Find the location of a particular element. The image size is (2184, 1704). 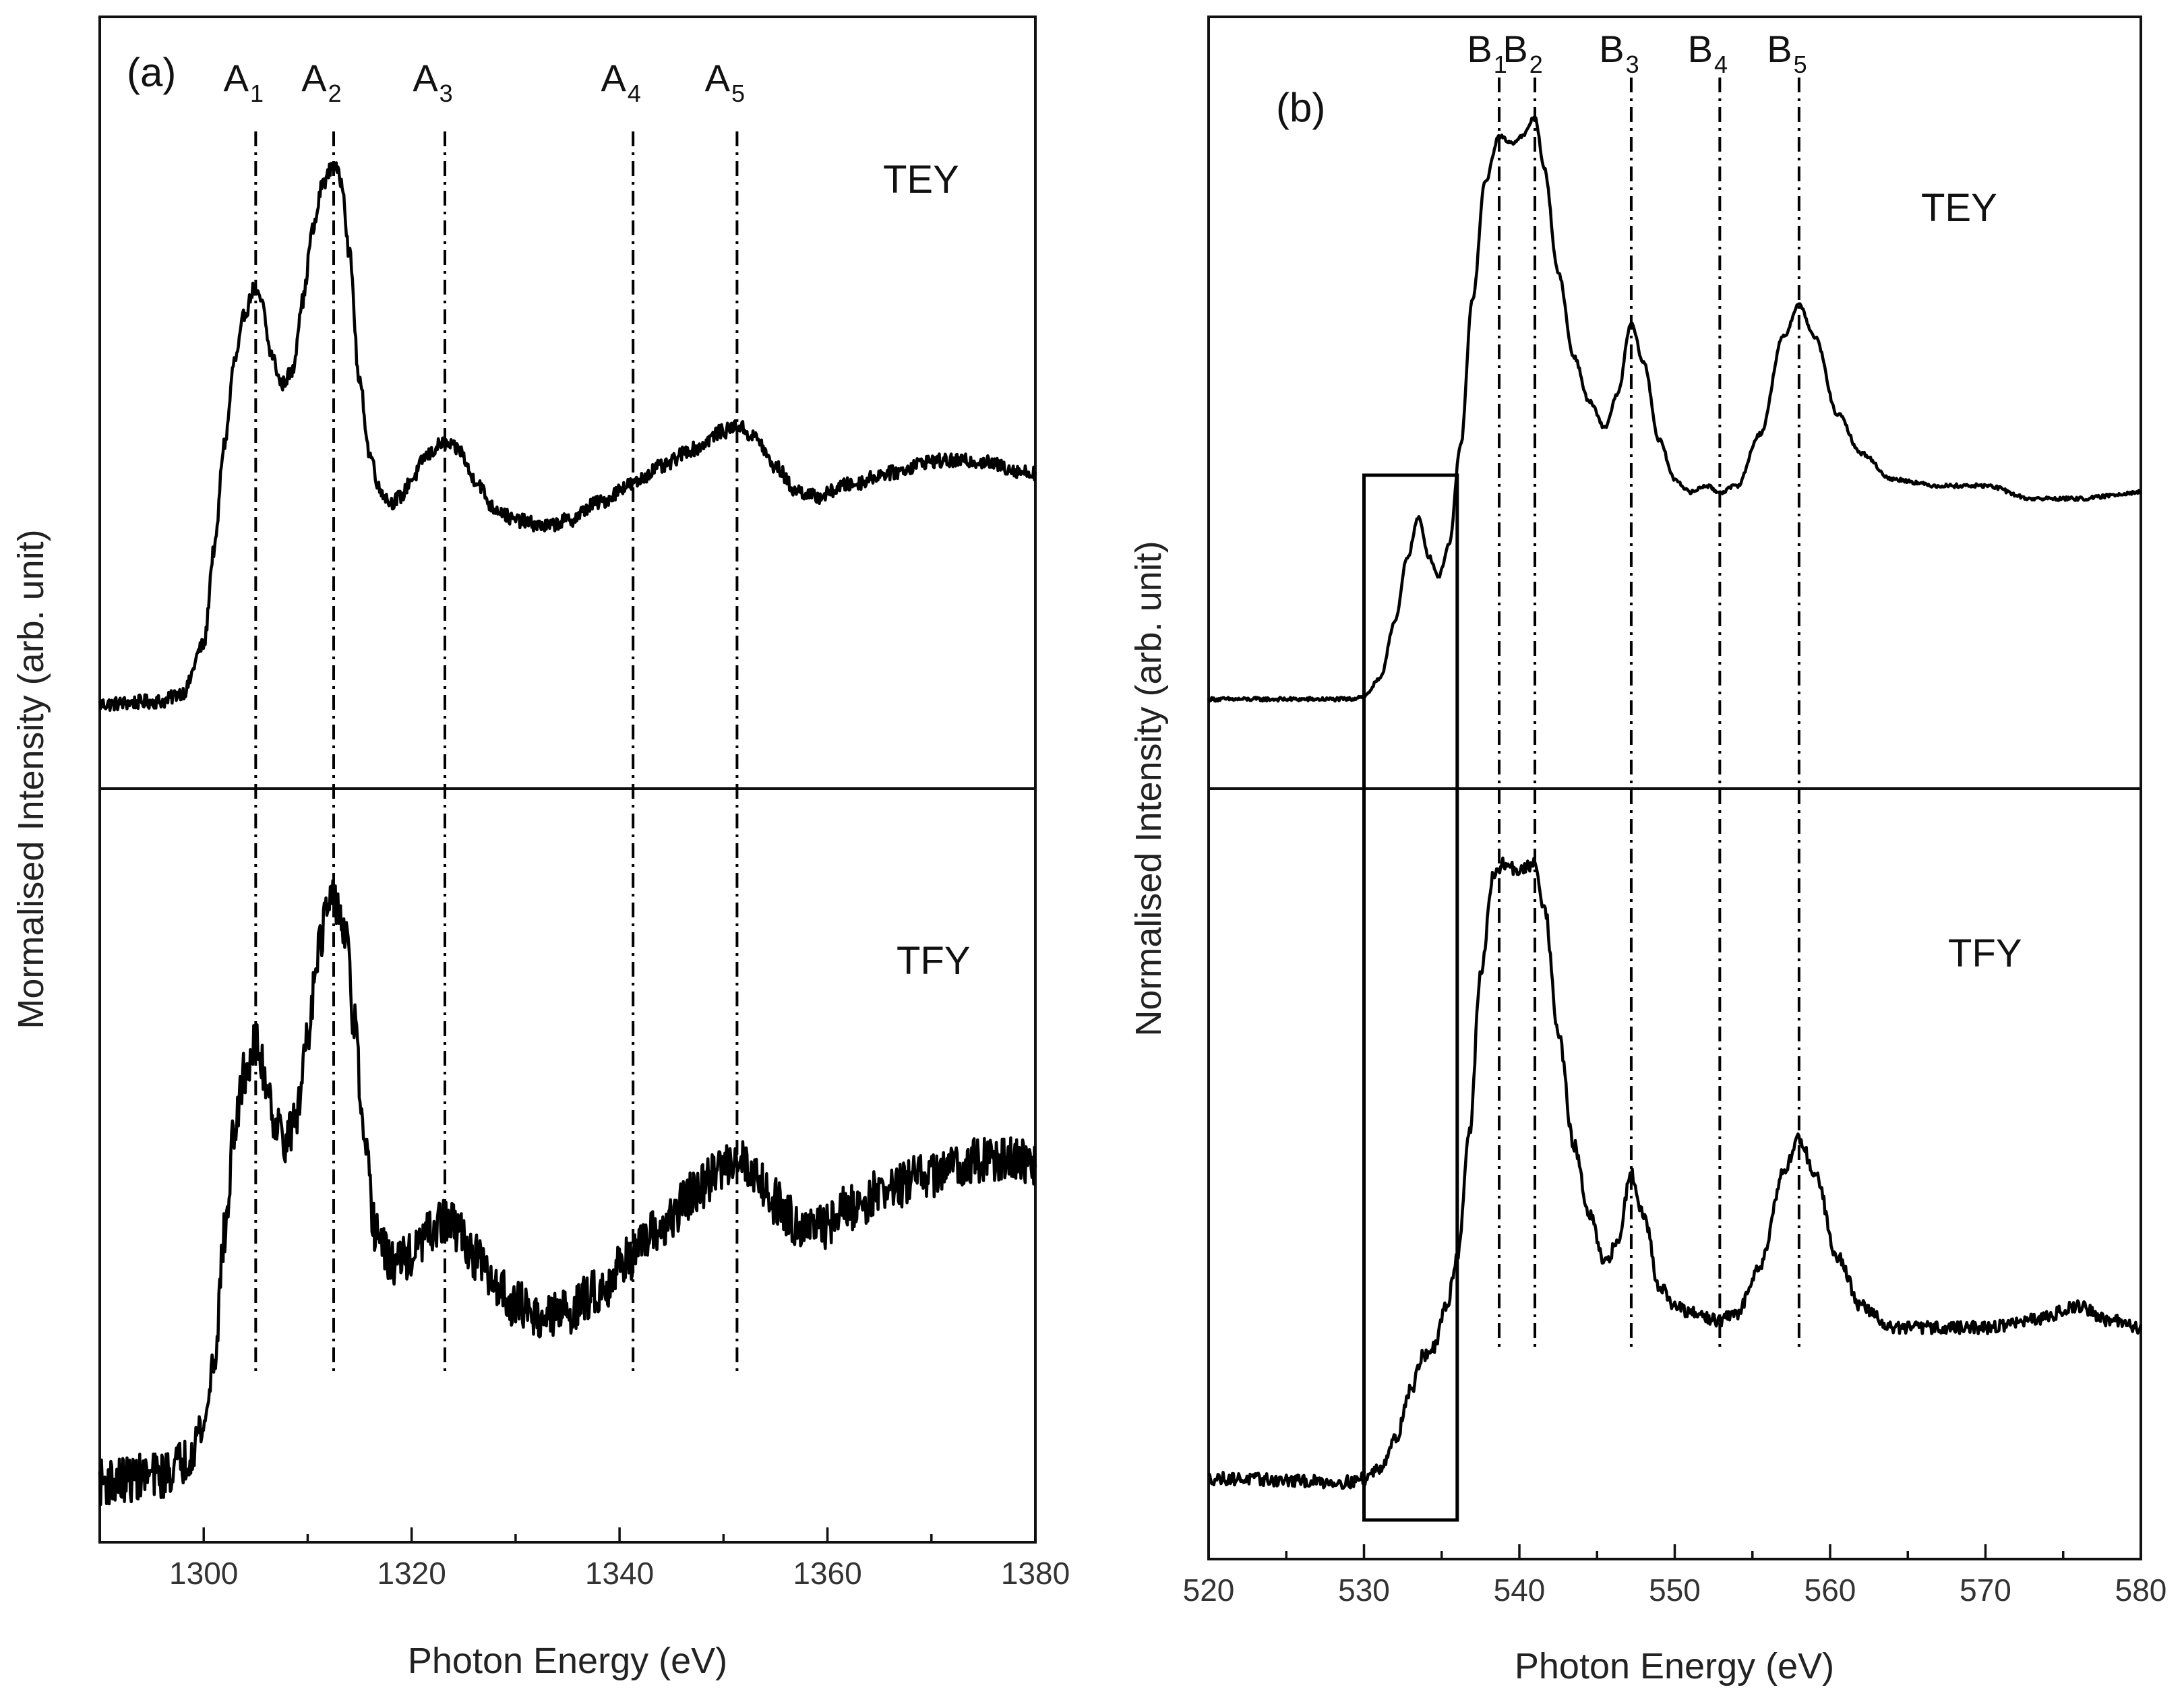

peak-label-b3: B3 is located at coordinates (1619, 53).